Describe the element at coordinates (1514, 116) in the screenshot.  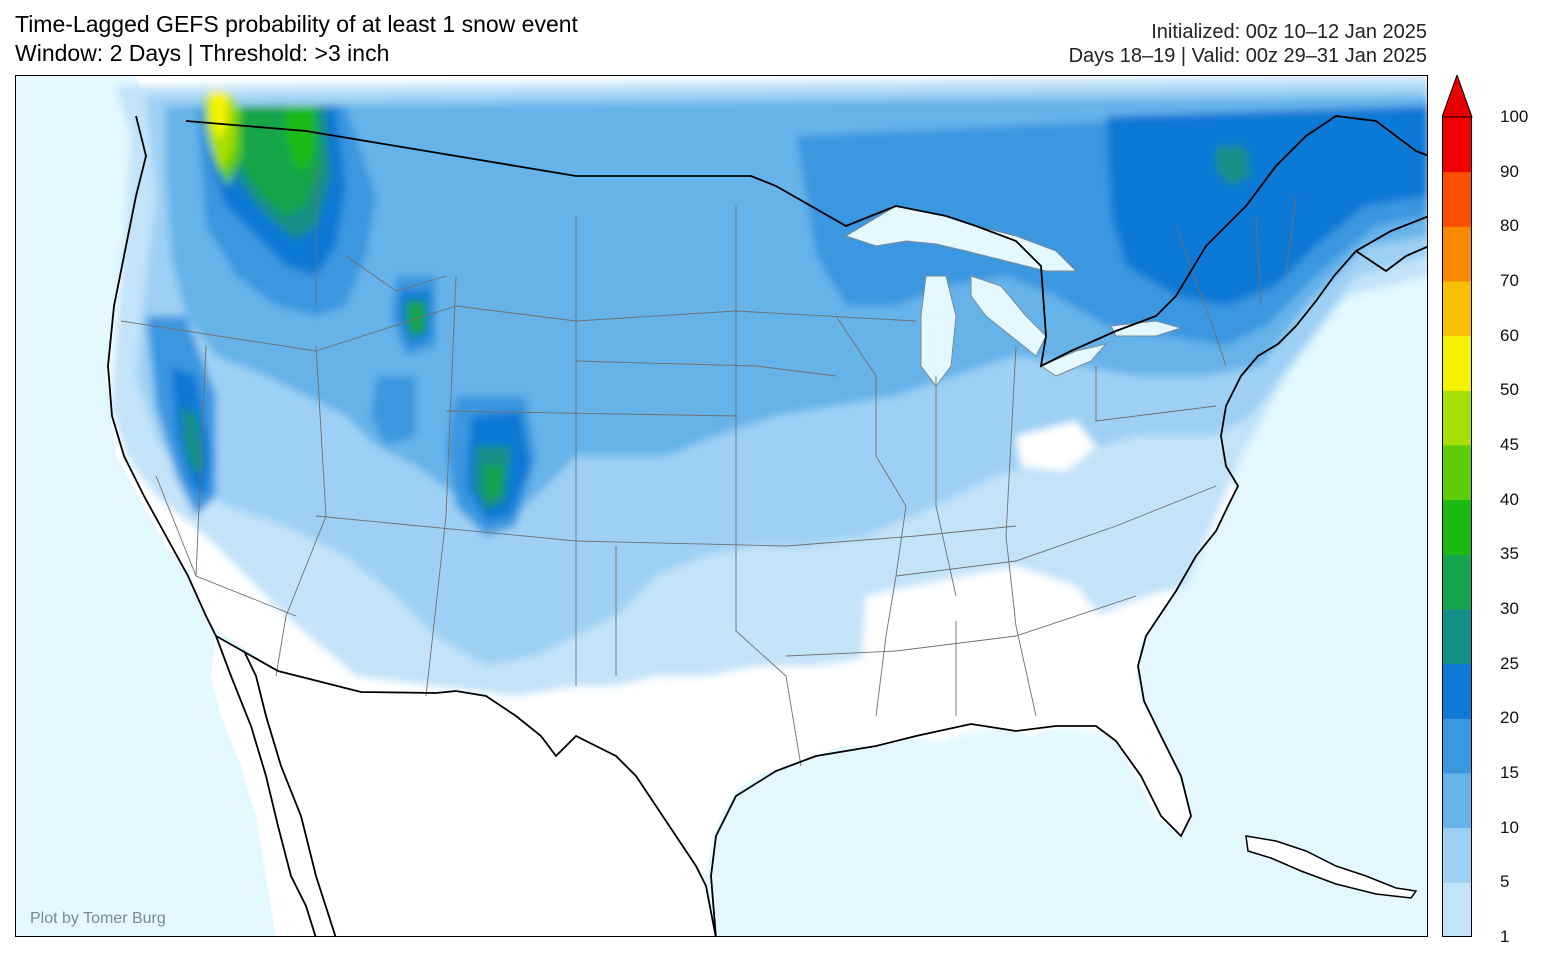
I see `colorbar-tick-label: 100` at that location.